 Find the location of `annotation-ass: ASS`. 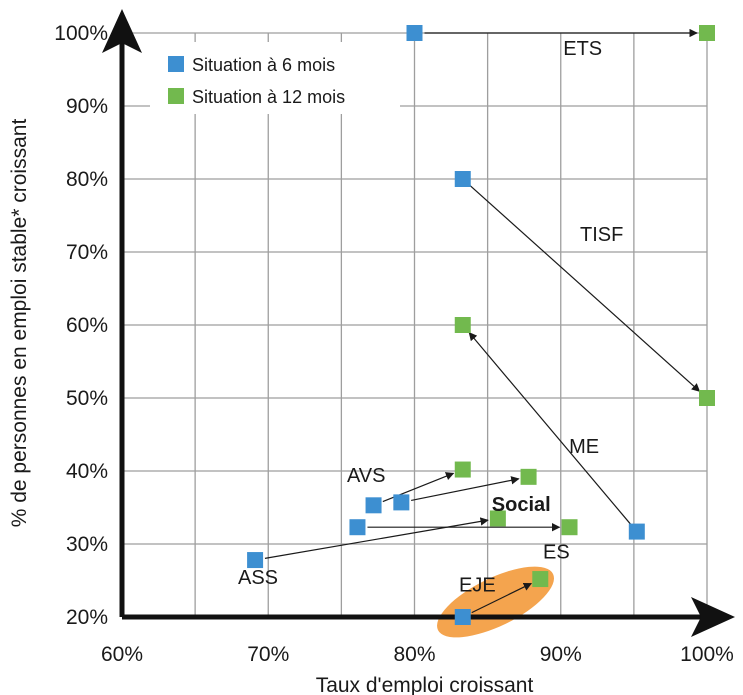

annotation-ass: ASS is located at coordinates (258, 578).